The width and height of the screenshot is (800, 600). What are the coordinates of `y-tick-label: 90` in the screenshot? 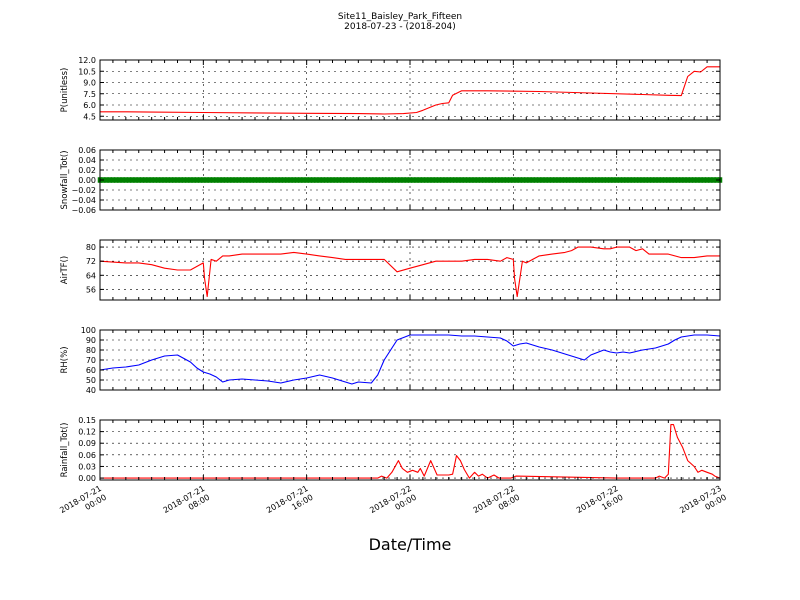 It's located at (91, 340).